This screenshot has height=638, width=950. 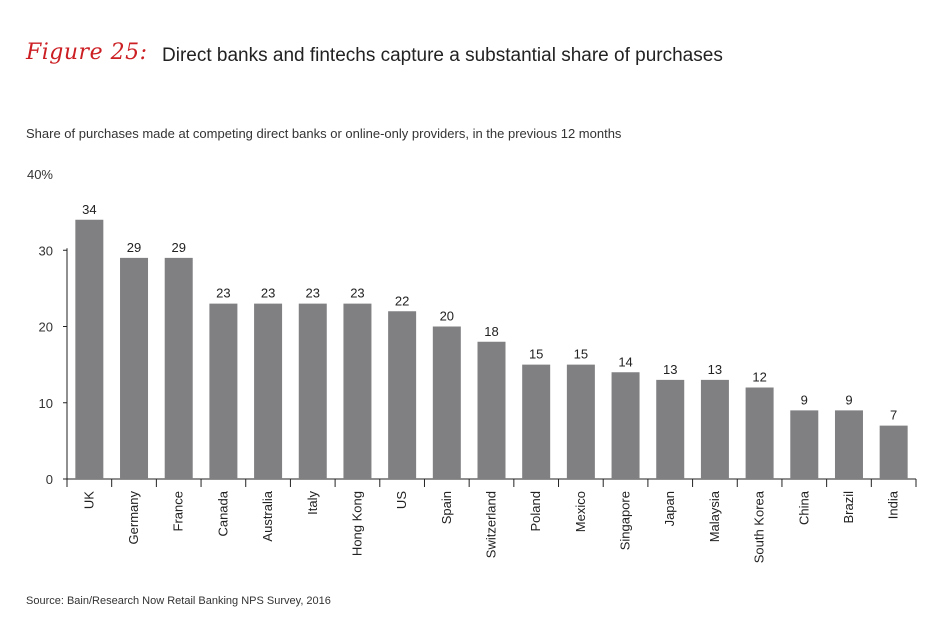 I want to click on bar-value-label: 7, so click(x=893, y=415).